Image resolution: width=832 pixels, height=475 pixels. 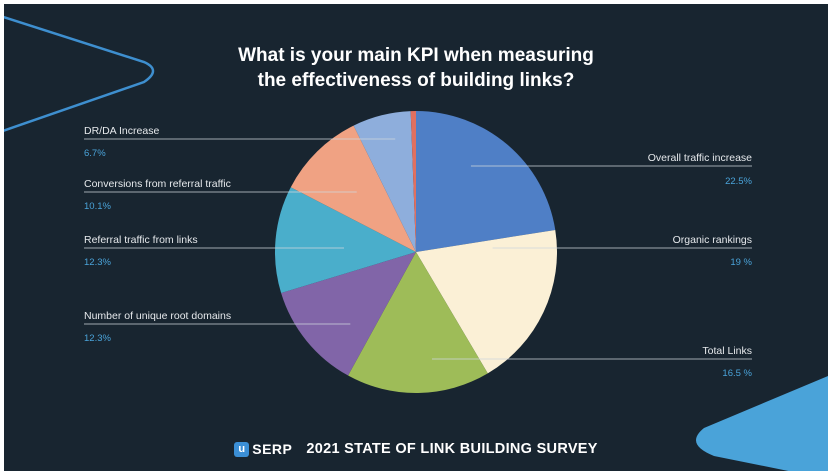 I want to click on survey-title: 2021 STATE OF LINK BUILDING SURVEY, so click(x=452, y=449).